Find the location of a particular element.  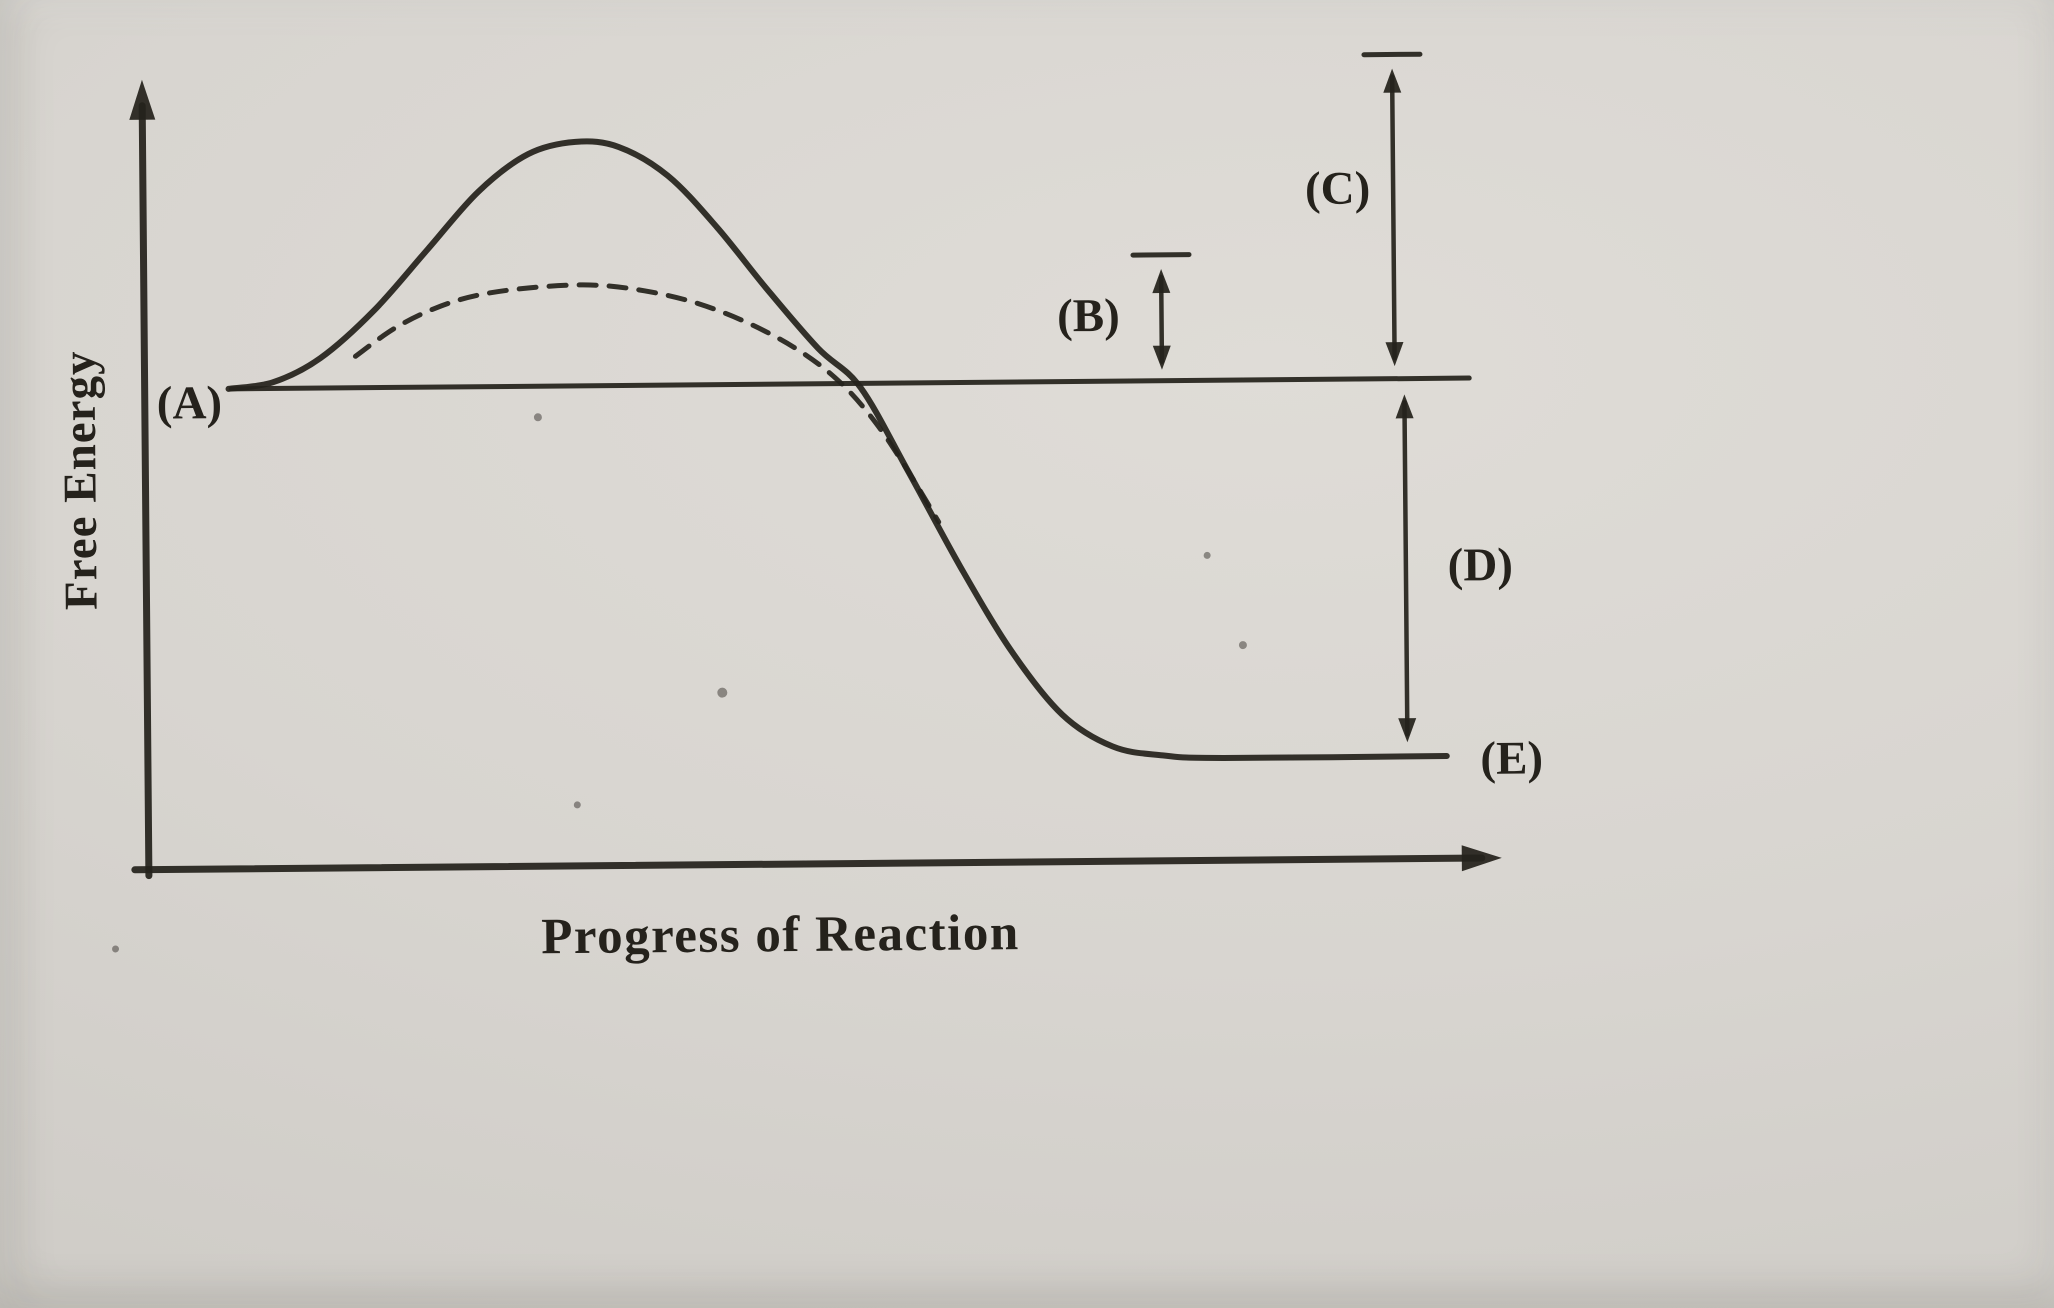

arrow-B-up-arrowhead-icon is located at coordinates (1161, 281).